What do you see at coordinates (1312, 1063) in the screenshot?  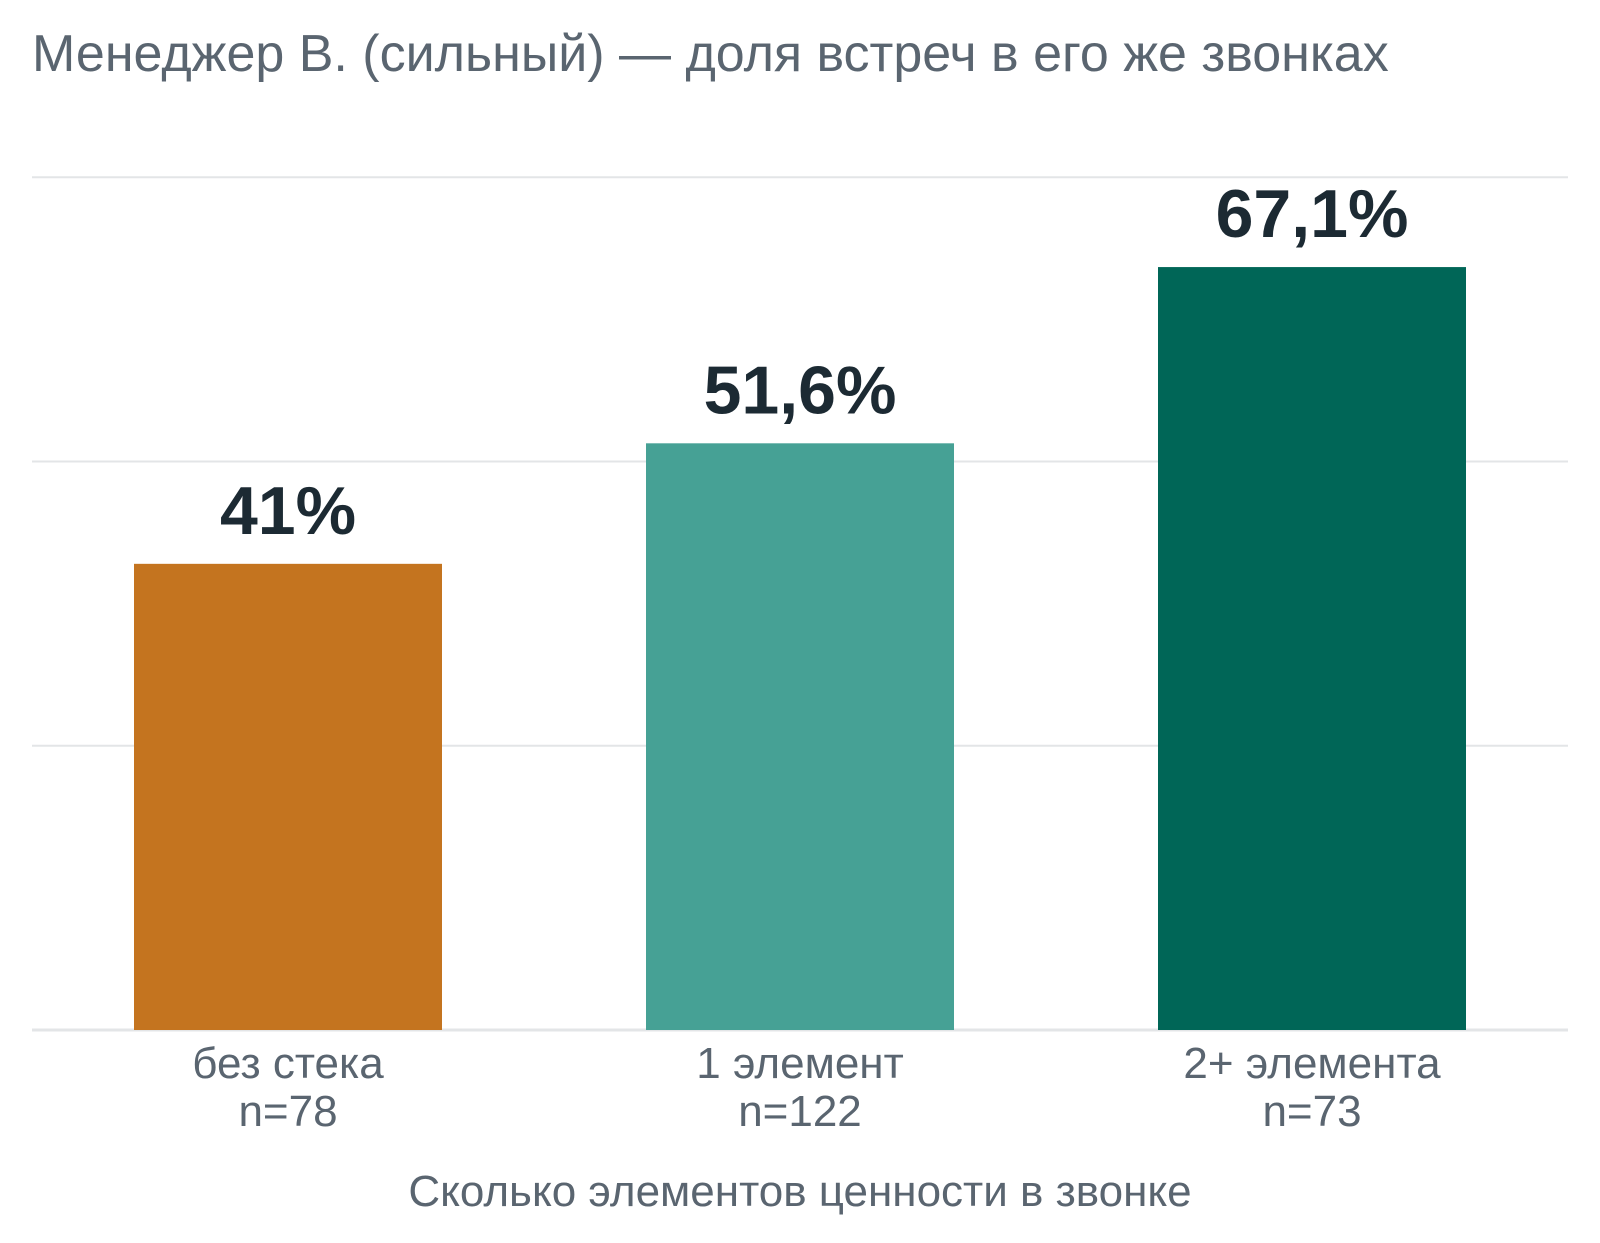 I see `x-tick-label: 2+ элемента` at bounding box center [1312, 1063].